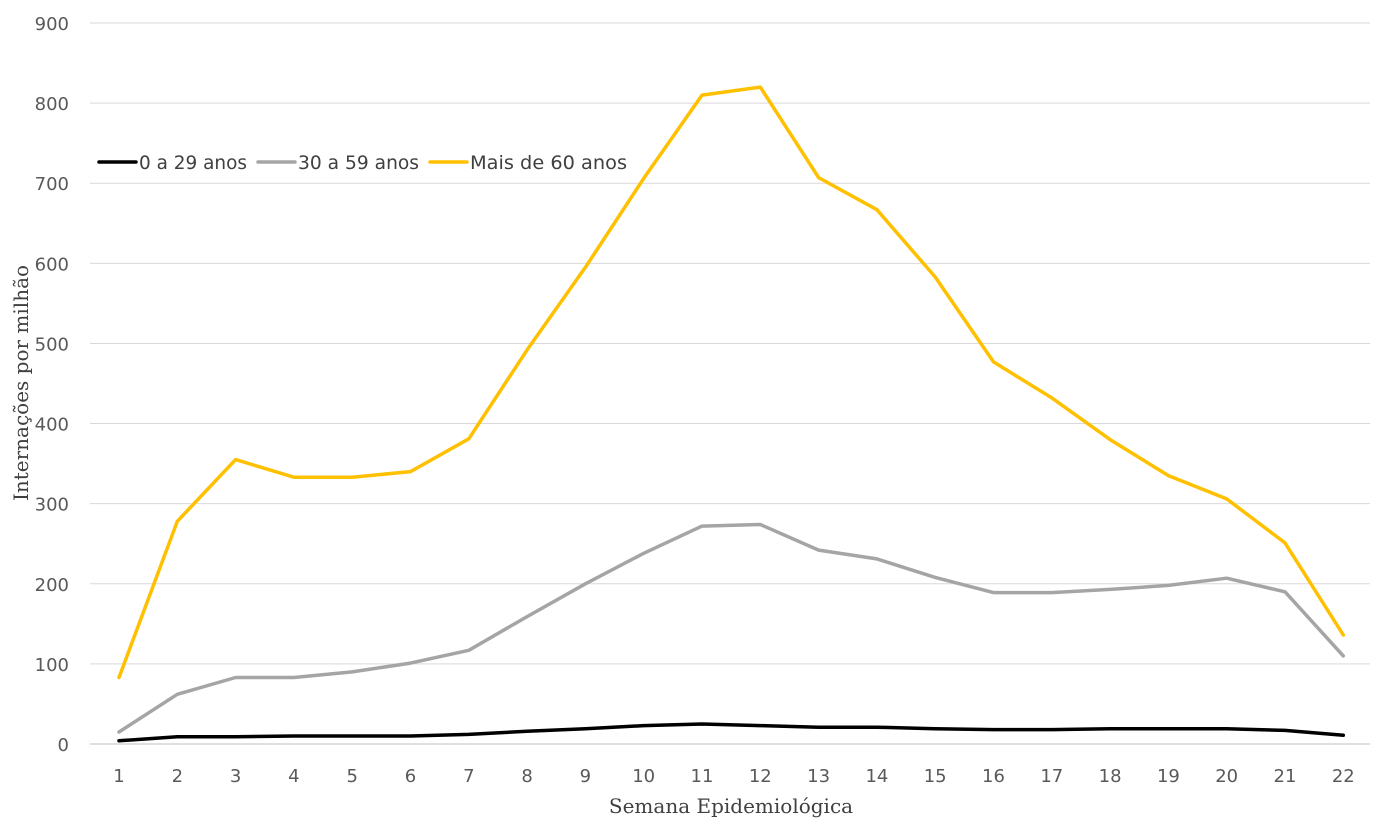 The height and width of the screenshot is (818, 1373). Describe the element at coordinates (52, 665) in the screenshot. I see `y-tick-label: 100` at that location.